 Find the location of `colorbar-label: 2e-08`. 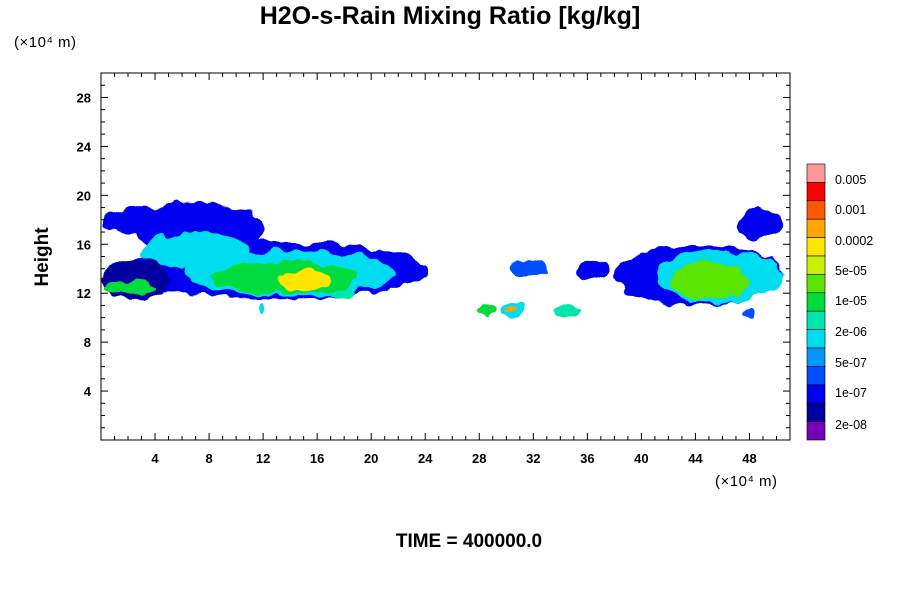

colorbar-label: 2e-08 is located at coordinates (851, 425).